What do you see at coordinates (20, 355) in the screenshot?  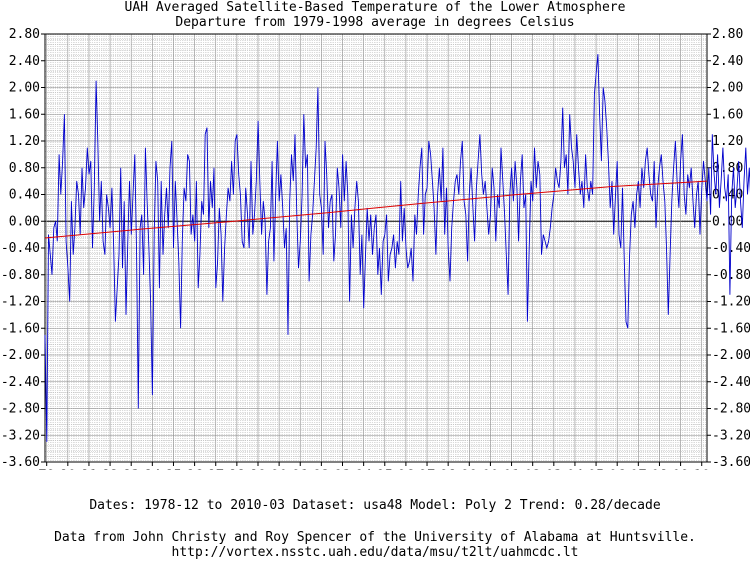 I see `y-tick-label: -2.00` at bounding box center [20, 355].